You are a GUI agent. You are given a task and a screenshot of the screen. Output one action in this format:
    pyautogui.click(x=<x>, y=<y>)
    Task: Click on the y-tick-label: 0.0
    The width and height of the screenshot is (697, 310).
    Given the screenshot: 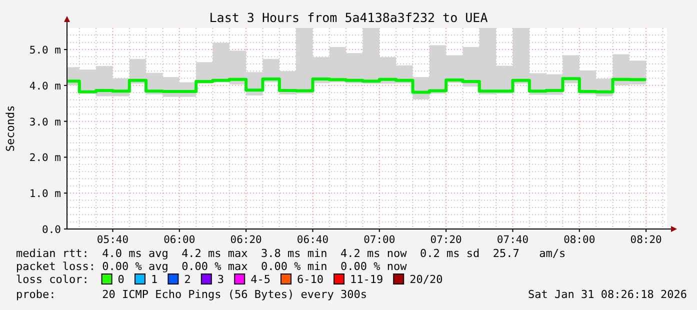 What is the action you would take?
    pyautogui.click(x=51, y=230)
    